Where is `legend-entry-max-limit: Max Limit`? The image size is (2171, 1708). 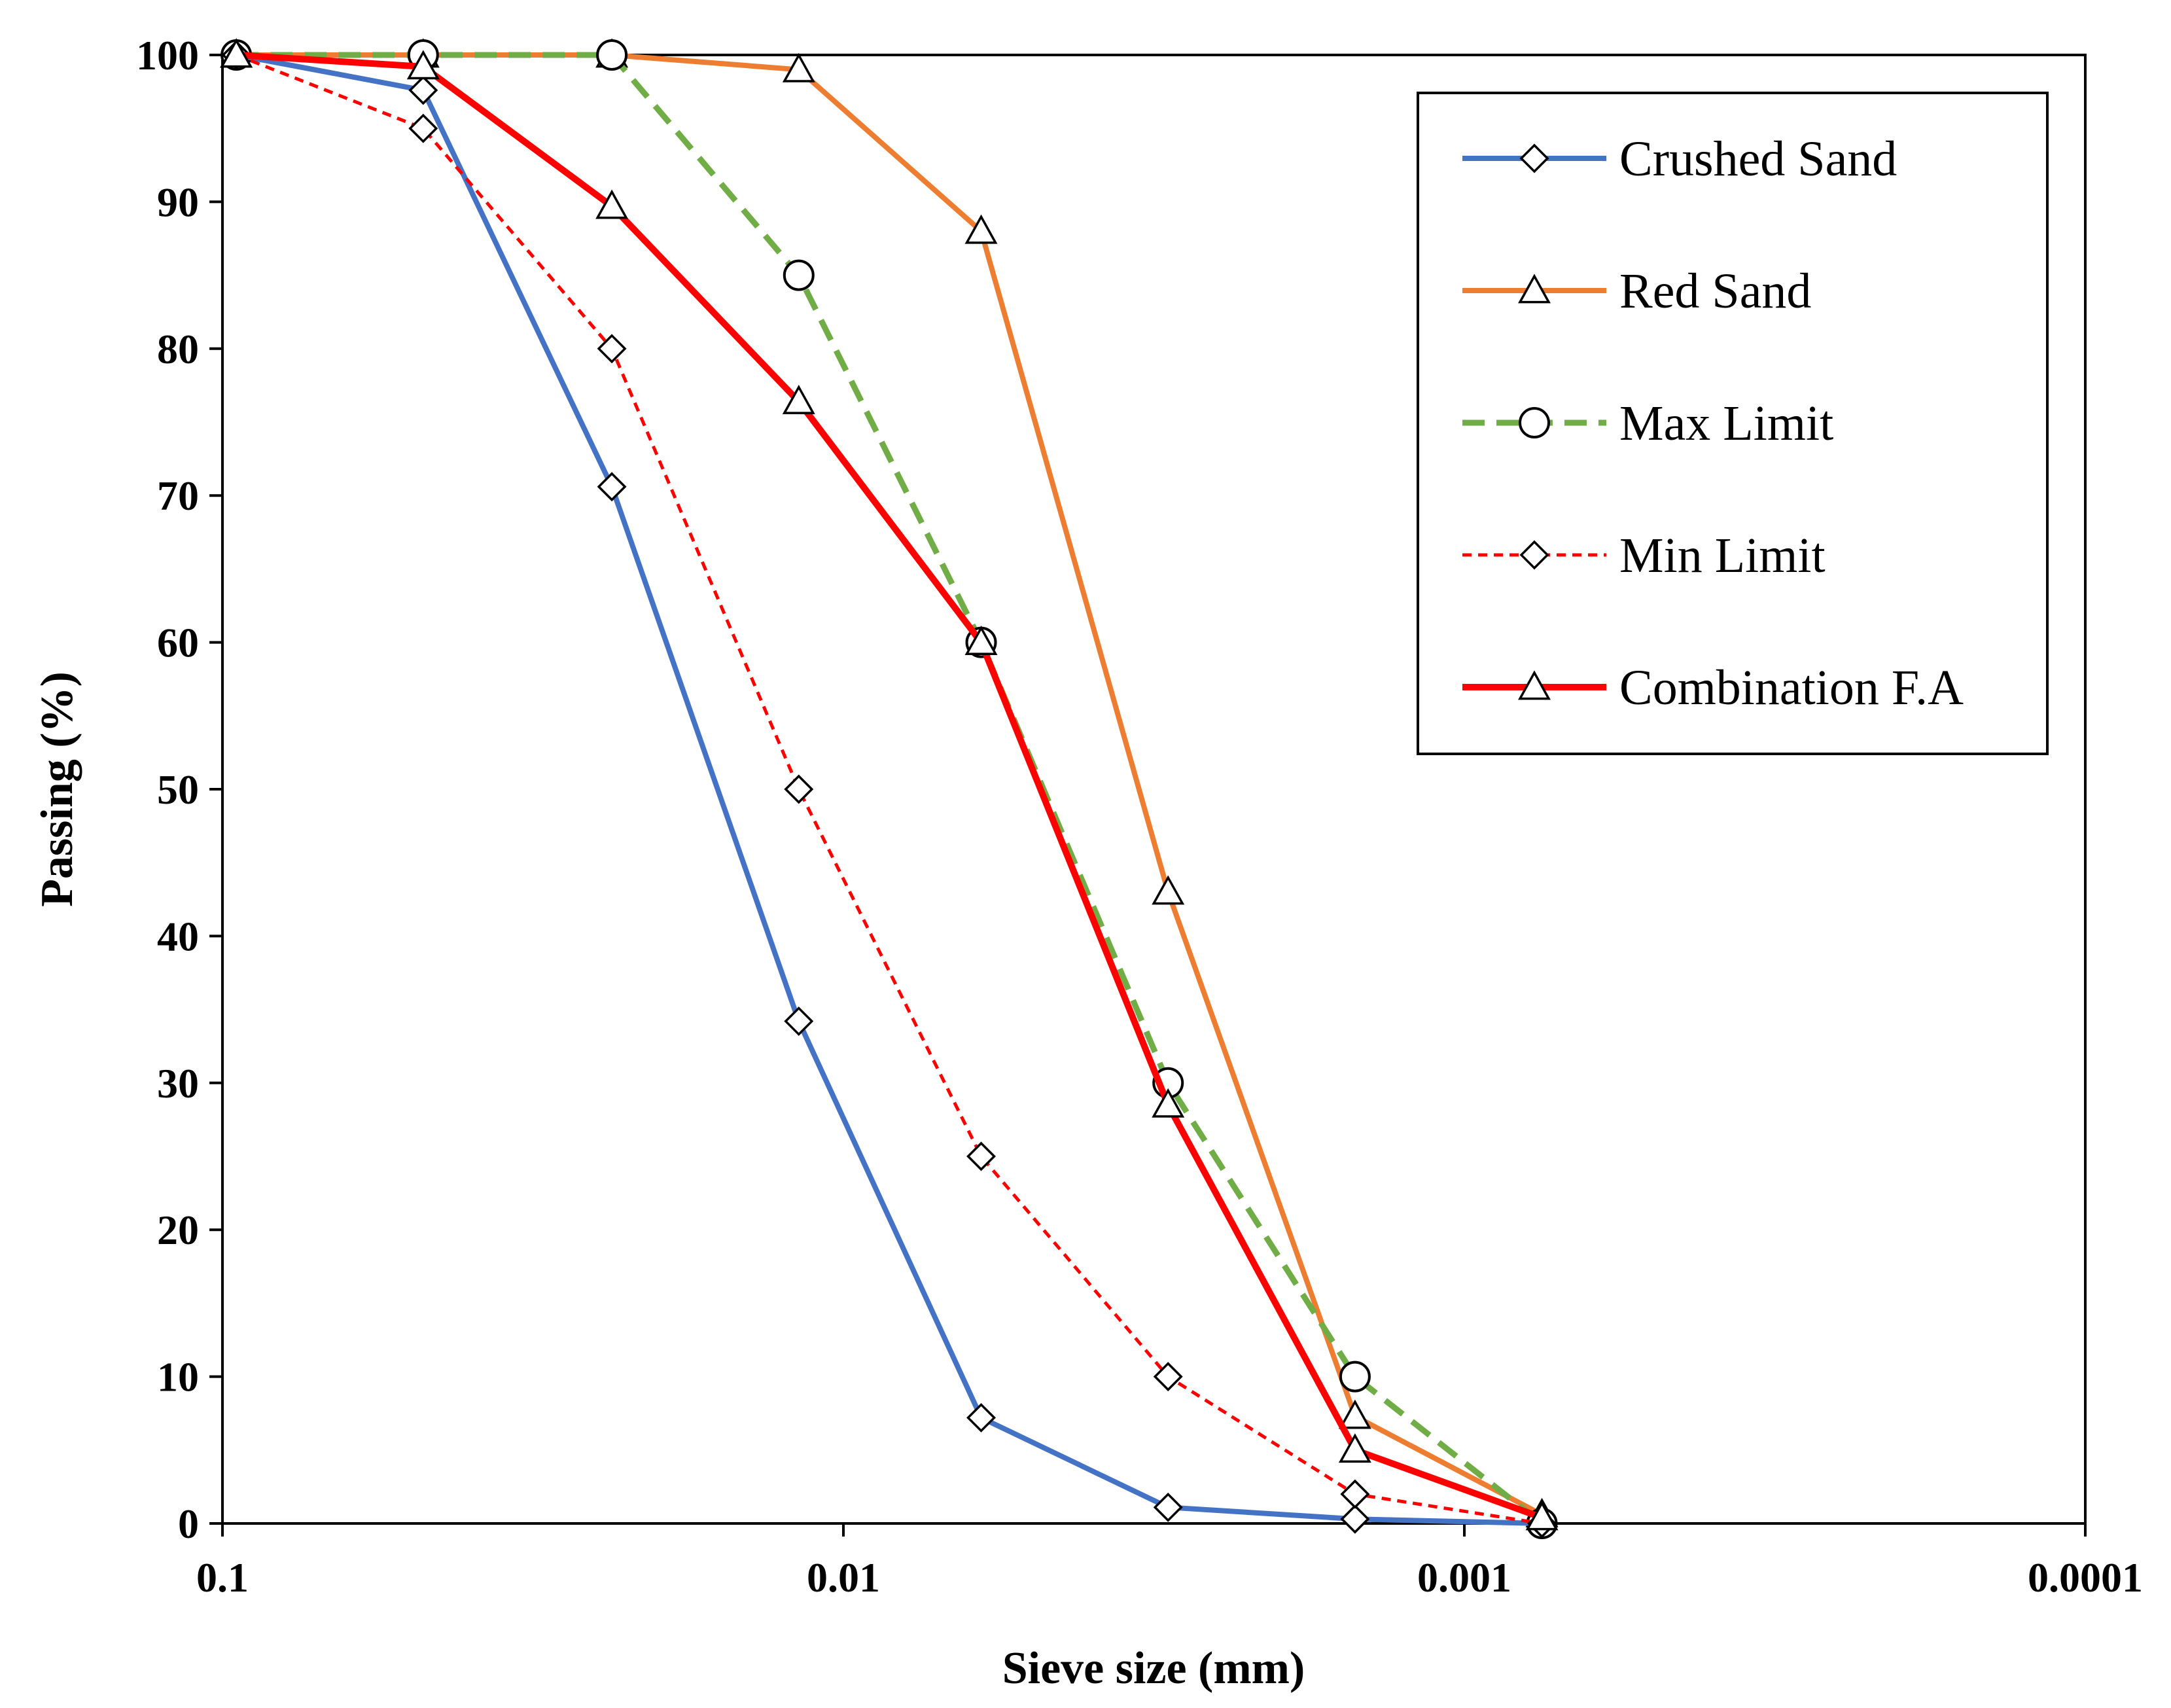
legend-entry-max-limit: Max Limit is located at coordinates (1648, 424).